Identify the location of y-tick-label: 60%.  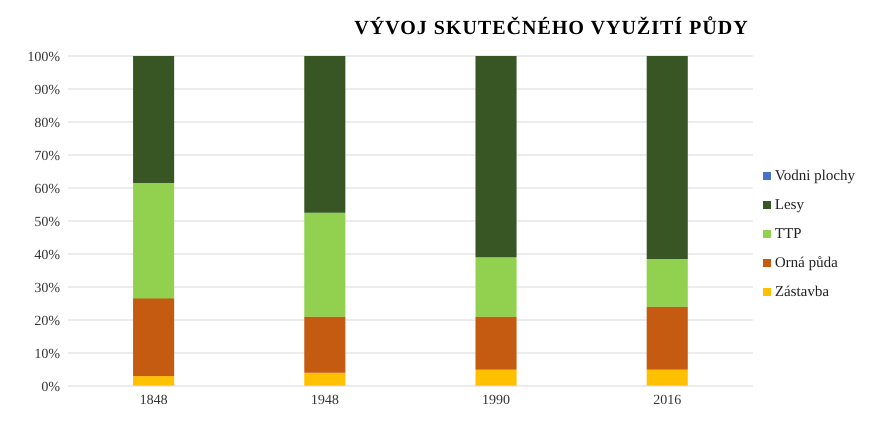
(47, 189).